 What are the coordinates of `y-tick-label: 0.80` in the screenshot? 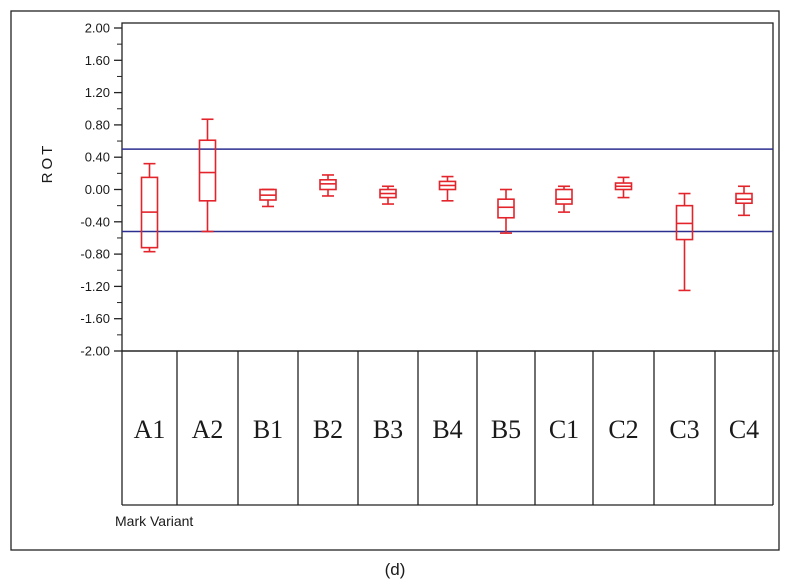 It's located at (97, 124).